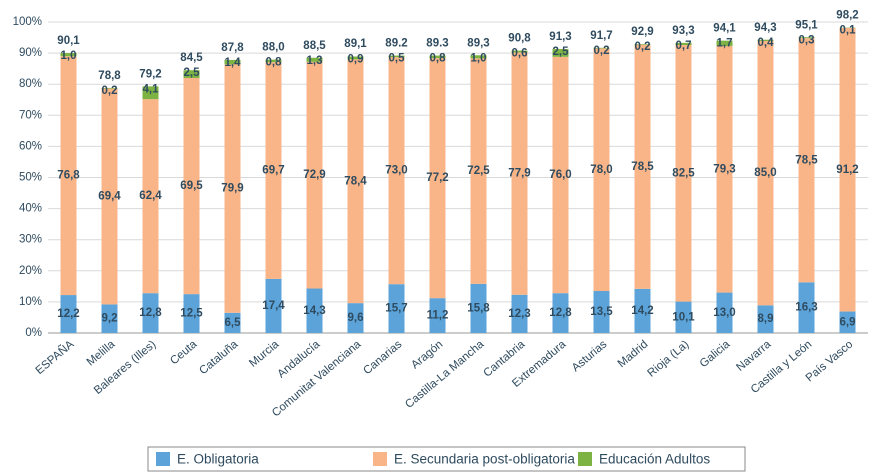 The height and width of the screenshot is (472, 875). Describe the element at coordinates (848, 31) in the screenshot. I see `value-label: 0,1` at that location.